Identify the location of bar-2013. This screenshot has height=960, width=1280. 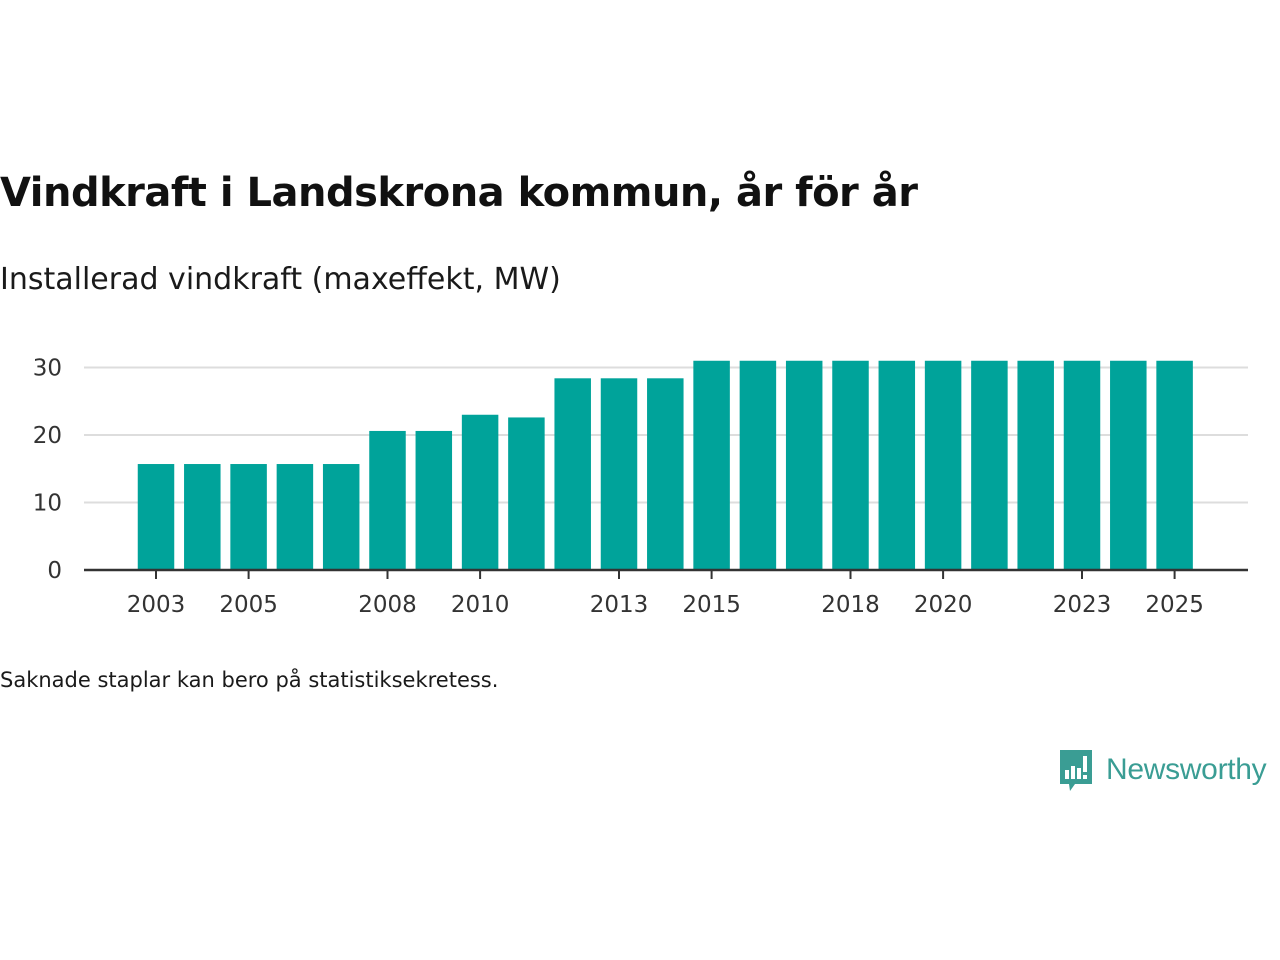
(619, 474).